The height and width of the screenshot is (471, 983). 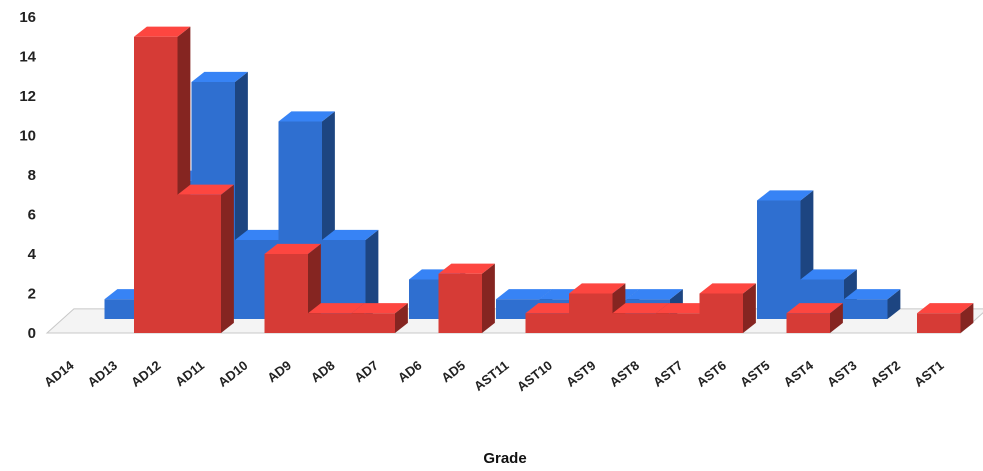 I want to click on blue-bar-ast3, so click(x=872, y=304).